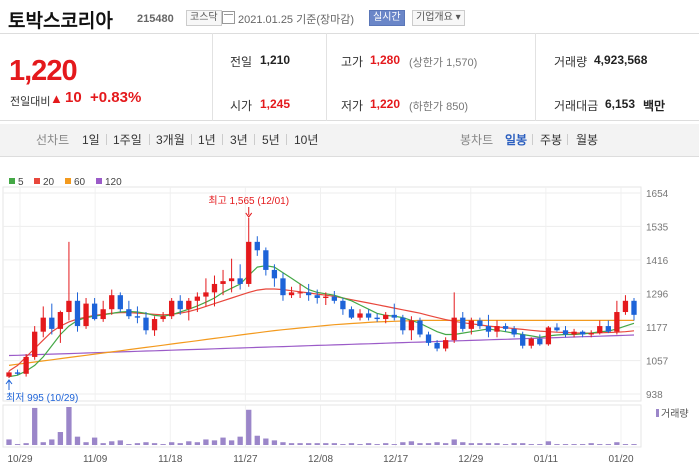  What do you see at coordinates (672, 414) in the screenshot?
I see `volume-legend: 거래량` at bounding box center [672, 414].